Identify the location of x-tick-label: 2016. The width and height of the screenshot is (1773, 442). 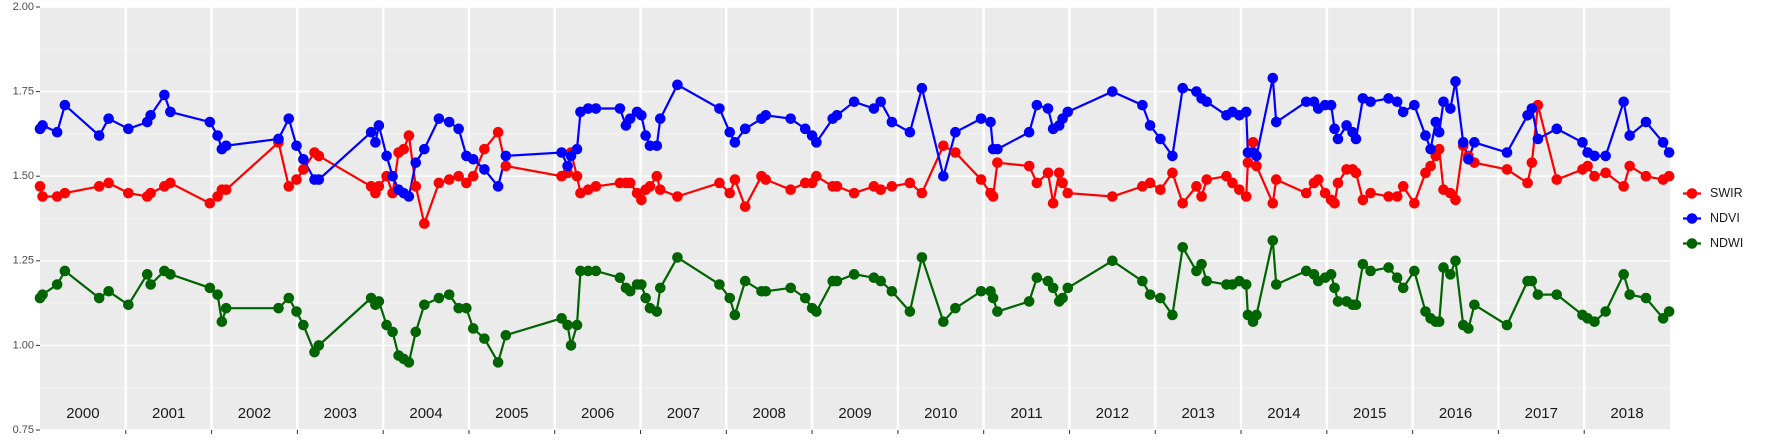
(1455, 413).